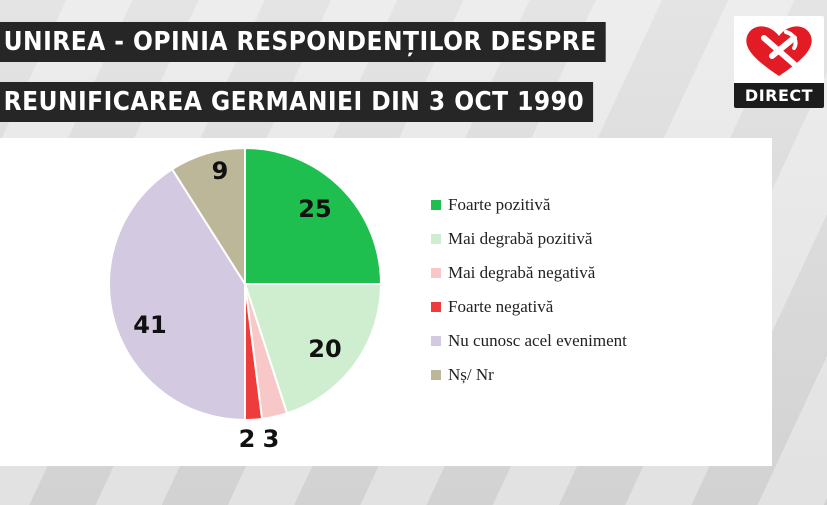 The image size is (827, 505). What do you see at coordinates (220, 171) in the screenshot?
I see `data-label-ns-nr: 9` at bounding box center [220, 171].